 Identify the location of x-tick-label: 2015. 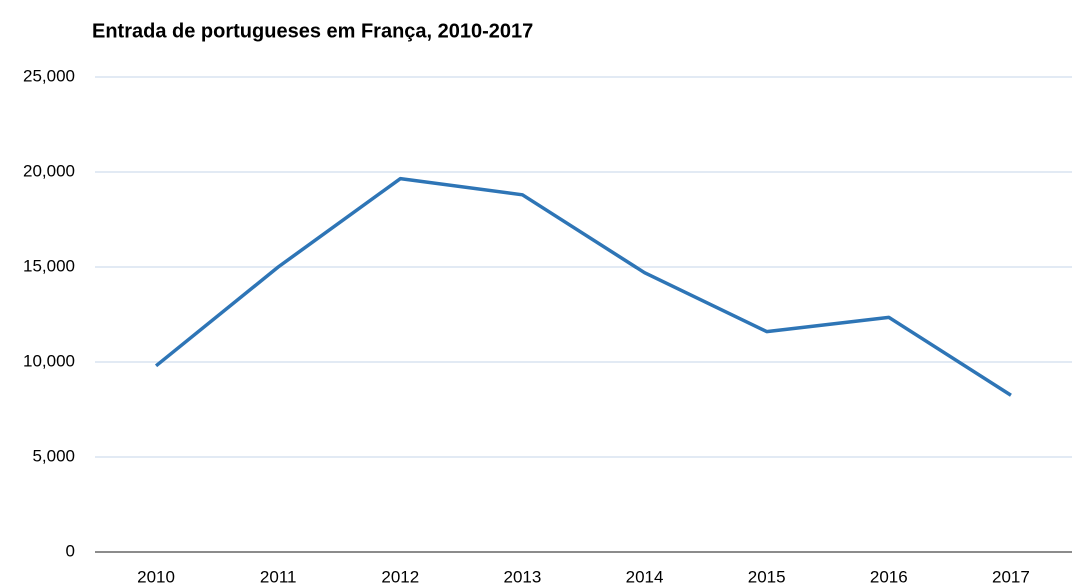
(767, 576).